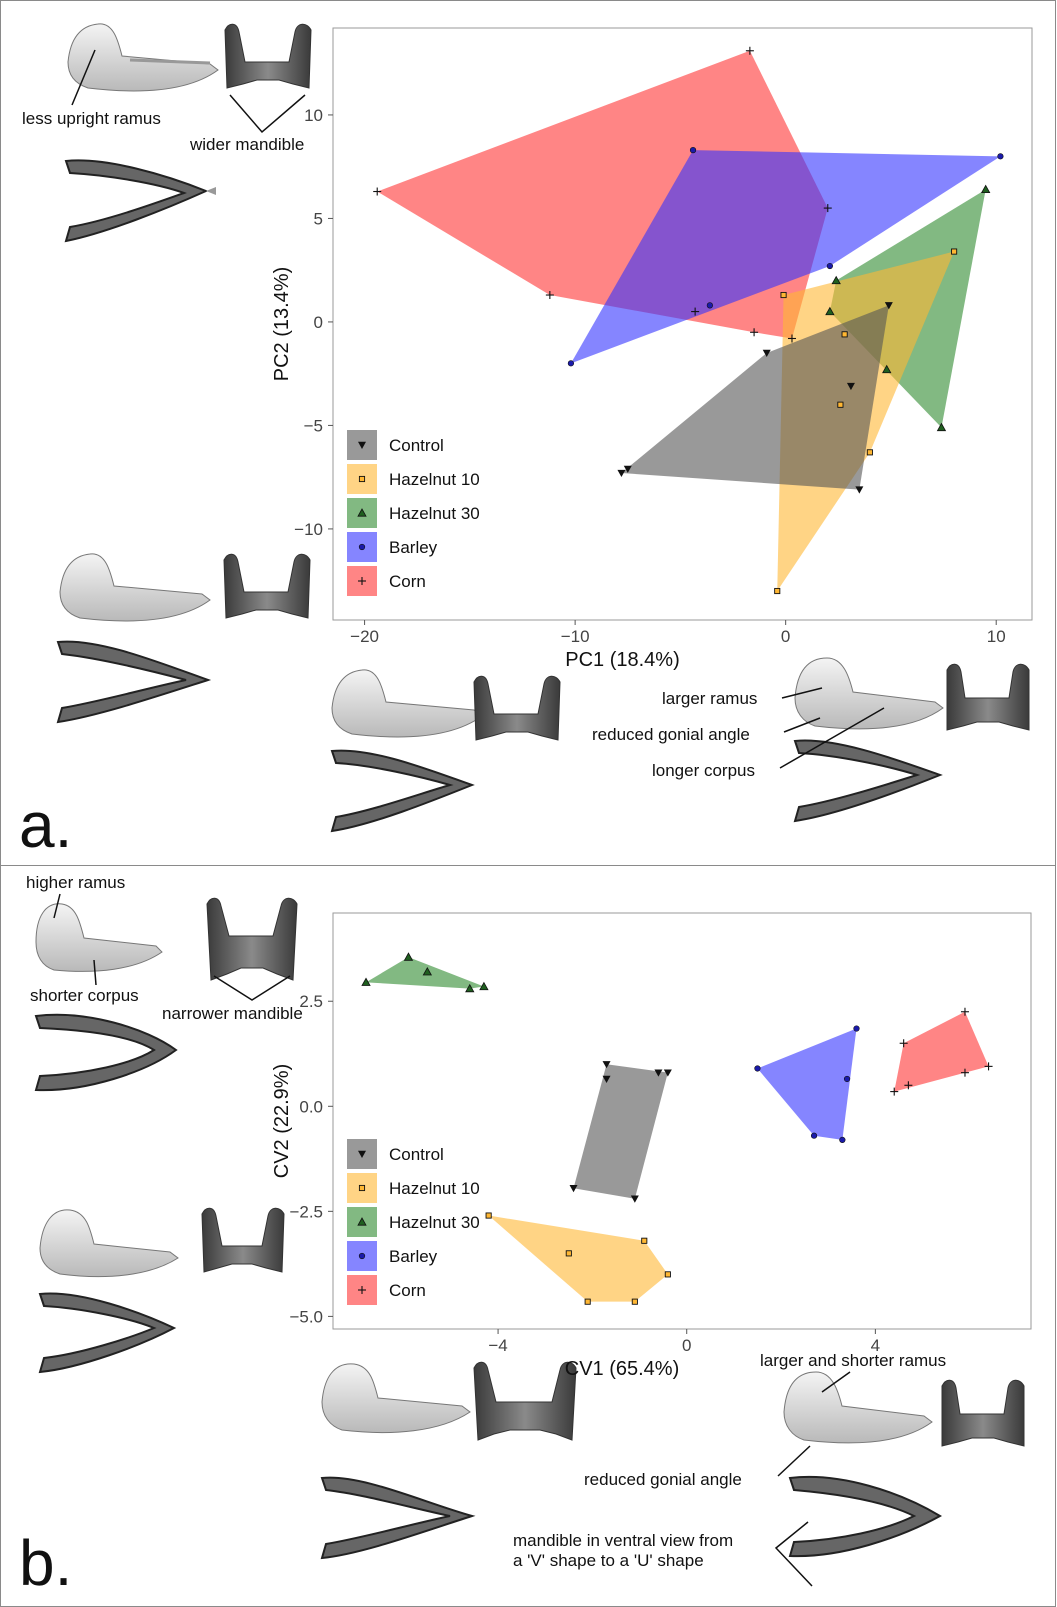 This screenshot has width=1057, height=1607. Describe the element at coordinates (575, 636) in the screenshot. I see `x-tick-label: −10` at that location.